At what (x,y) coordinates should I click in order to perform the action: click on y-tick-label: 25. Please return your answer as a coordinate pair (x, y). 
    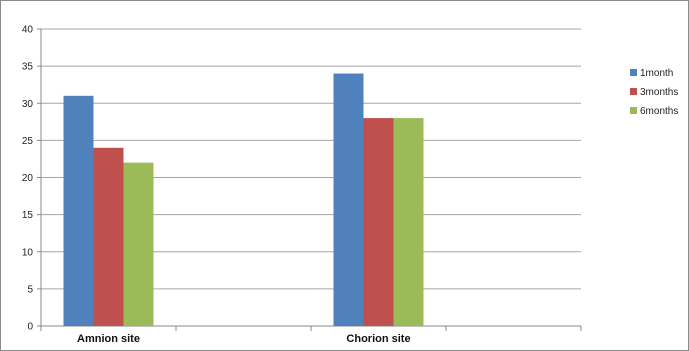
    Looking at the image, I should click on (28, 141).